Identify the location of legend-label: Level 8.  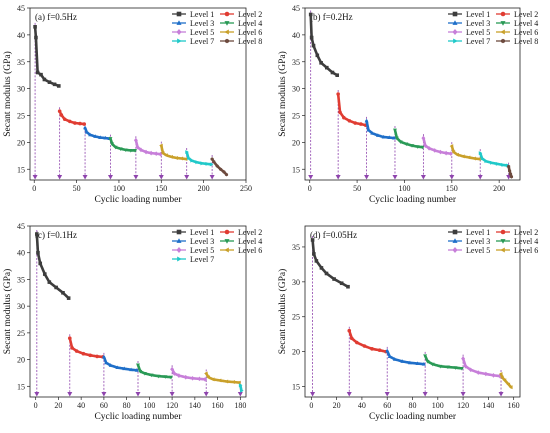
(526, 41).